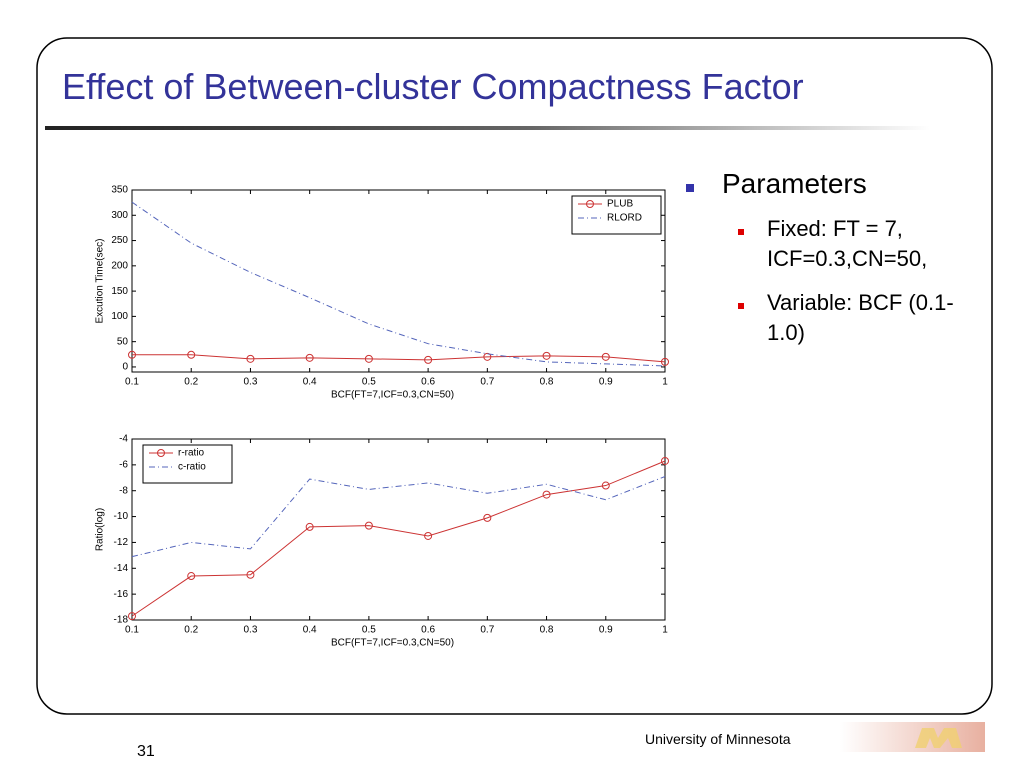  What do you see at coordinates (100, 529) in the screenshot?
I see `y-axis-label: Ratio(log)` at bounding box center [100, 529].